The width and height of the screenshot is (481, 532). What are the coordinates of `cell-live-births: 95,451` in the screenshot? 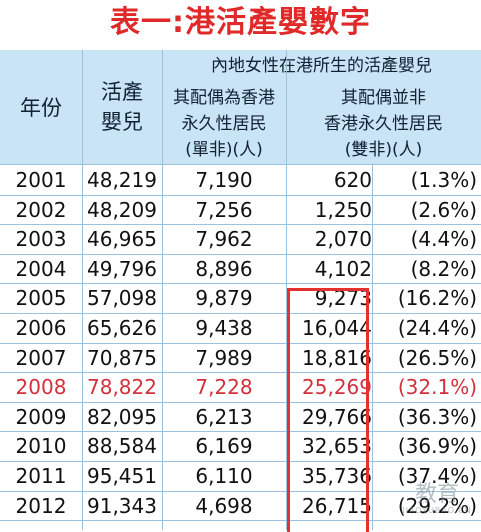 It's located at (122, 475).